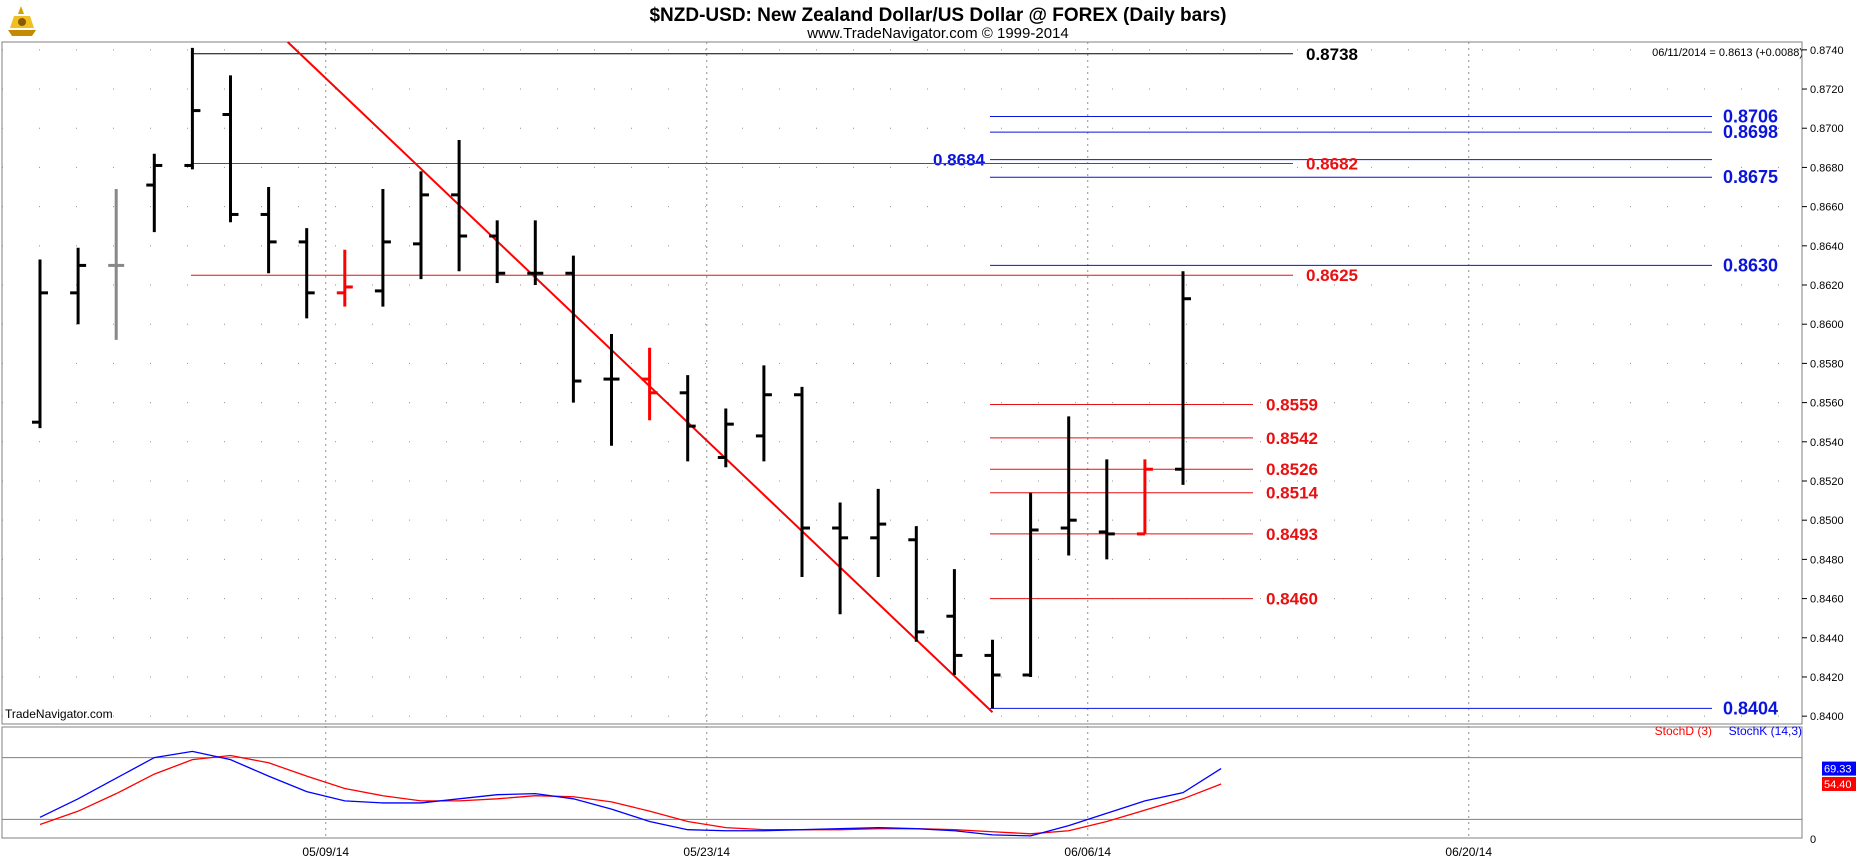  I want to click on level-label: 0.8460, so click(1292, 599).